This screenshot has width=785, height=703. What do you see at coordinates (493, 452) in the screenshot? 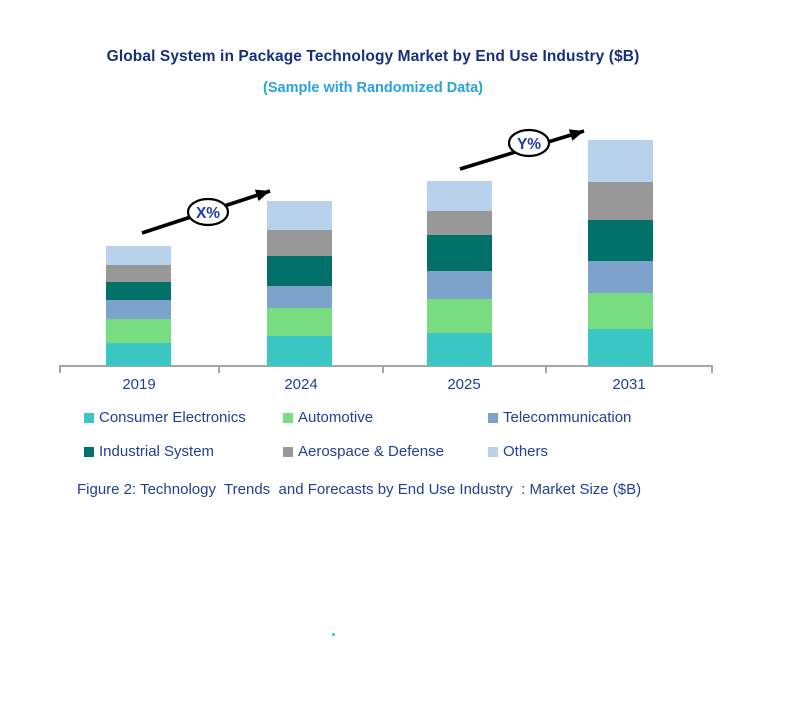
I see `others-swatch-icon` at bounding box center [493, 452].